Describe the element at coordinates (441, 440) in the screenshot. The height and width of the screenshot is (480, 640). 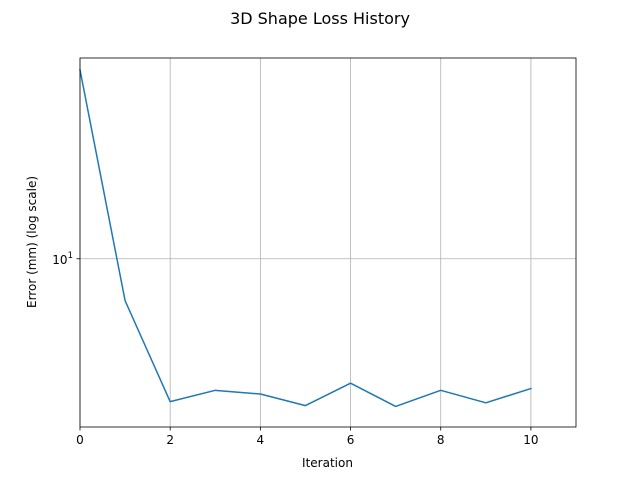
I see `x-tick-label: 8` at that location.